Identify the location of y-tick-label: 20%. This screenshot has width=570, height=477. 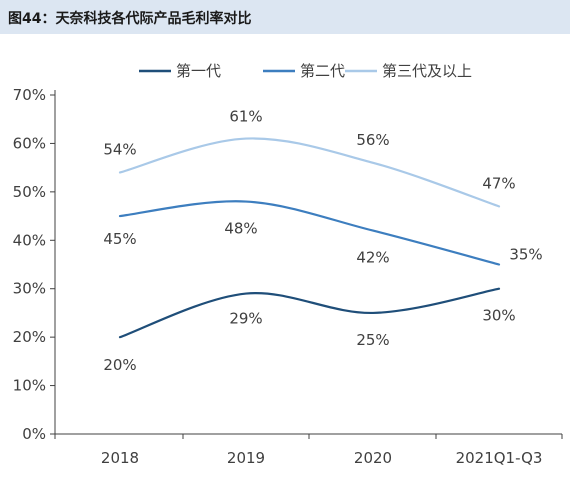
(29, 337).